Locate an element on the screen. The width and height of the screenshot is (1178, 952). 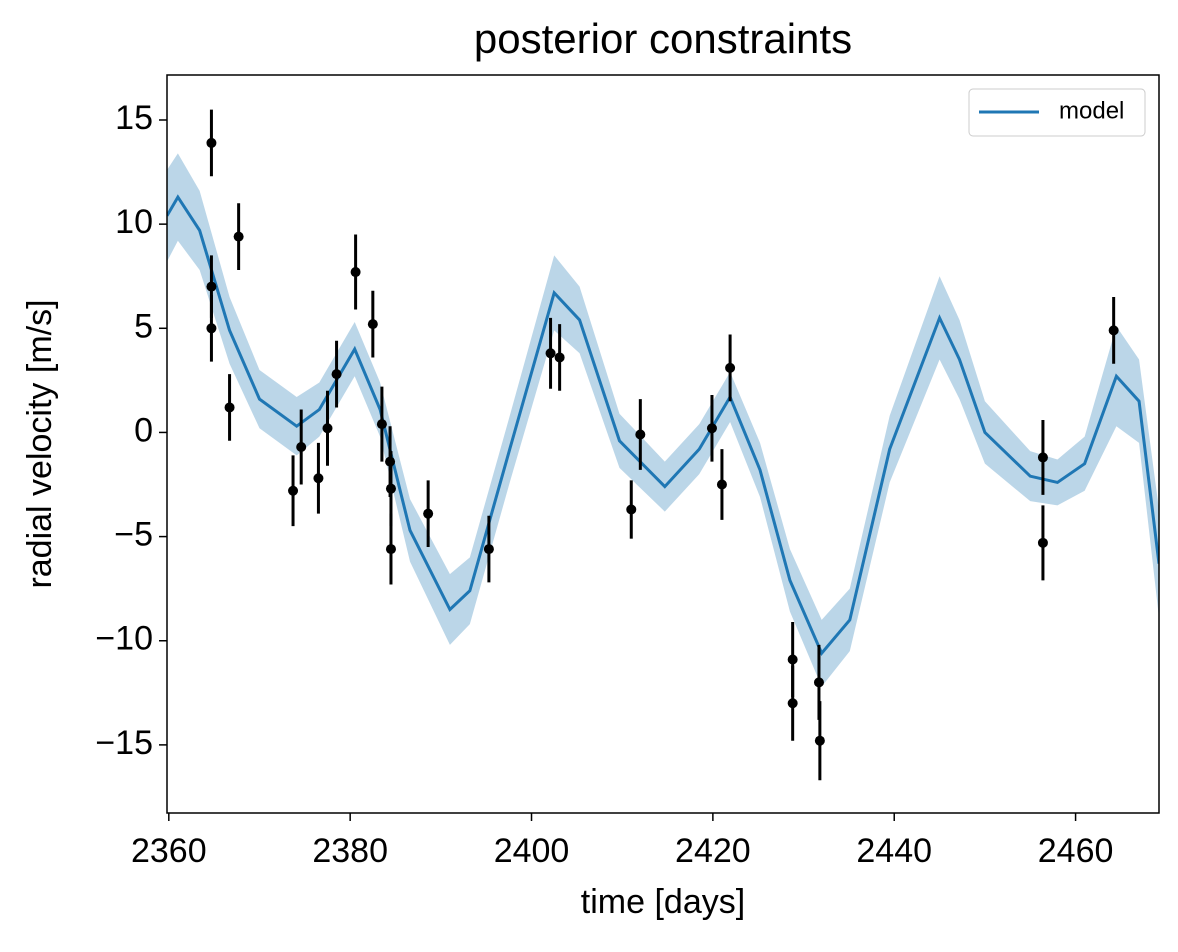
y-tick-label: −5 is located at coordinates (133, 535).